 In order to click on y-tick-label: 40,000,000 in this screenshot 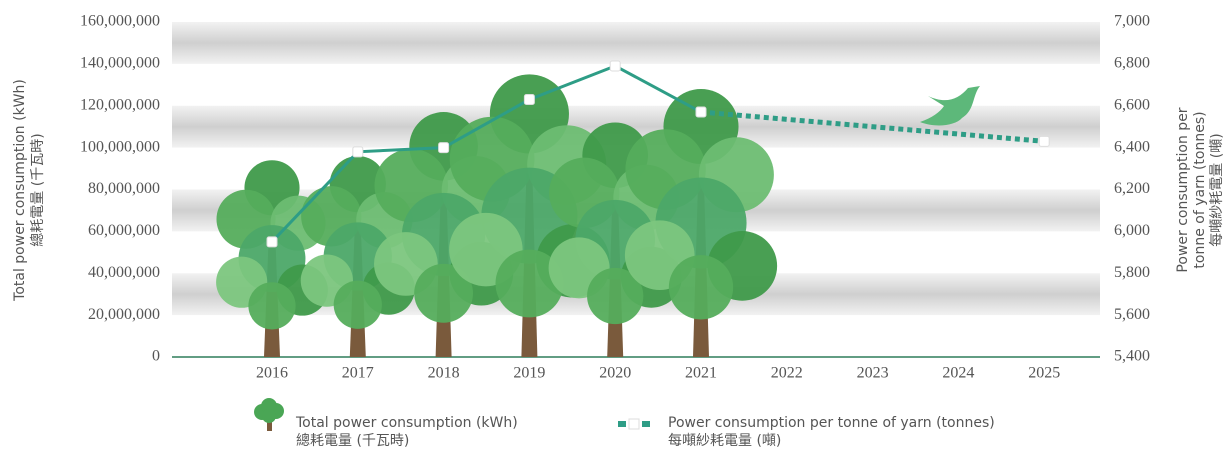, I will do `click(124, 272)`.